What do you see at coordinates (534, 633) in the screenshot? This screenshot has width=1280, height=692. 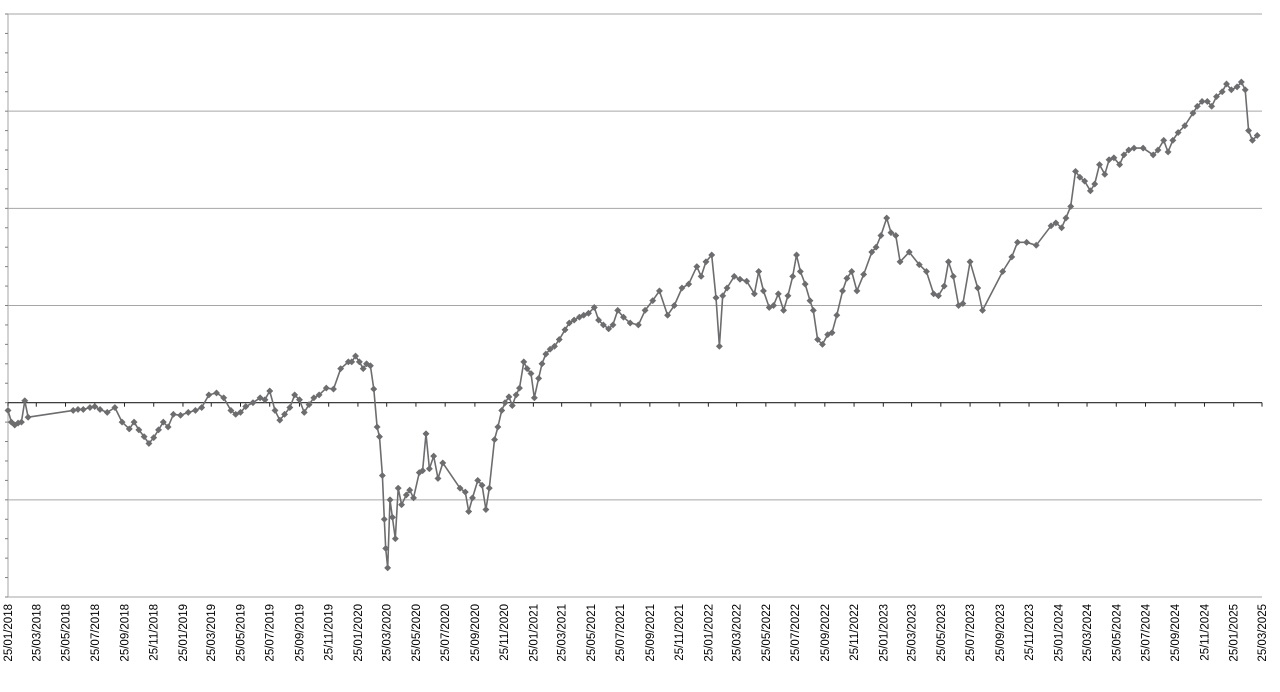 I see `x-tick-label: 25/01/2021` at bounding box center [534, 633].